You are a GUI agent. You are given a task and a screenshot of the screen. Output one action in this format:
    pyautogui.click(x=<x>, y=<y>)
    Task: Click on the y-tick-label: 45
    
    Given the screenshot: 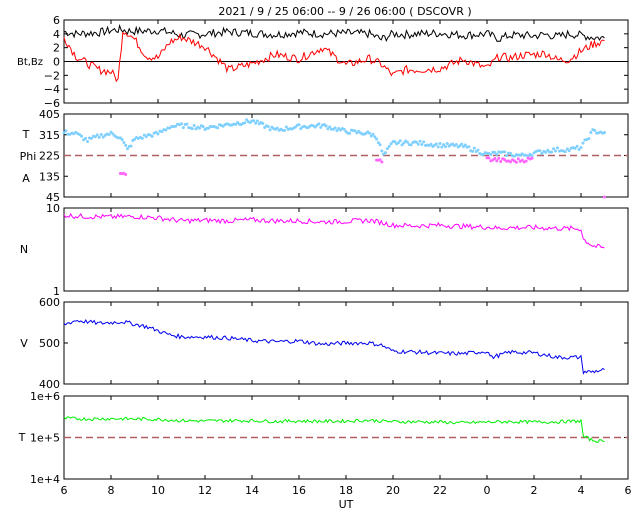 What is the action you would take?
    pyautogui.click(x=53, y=197)
    